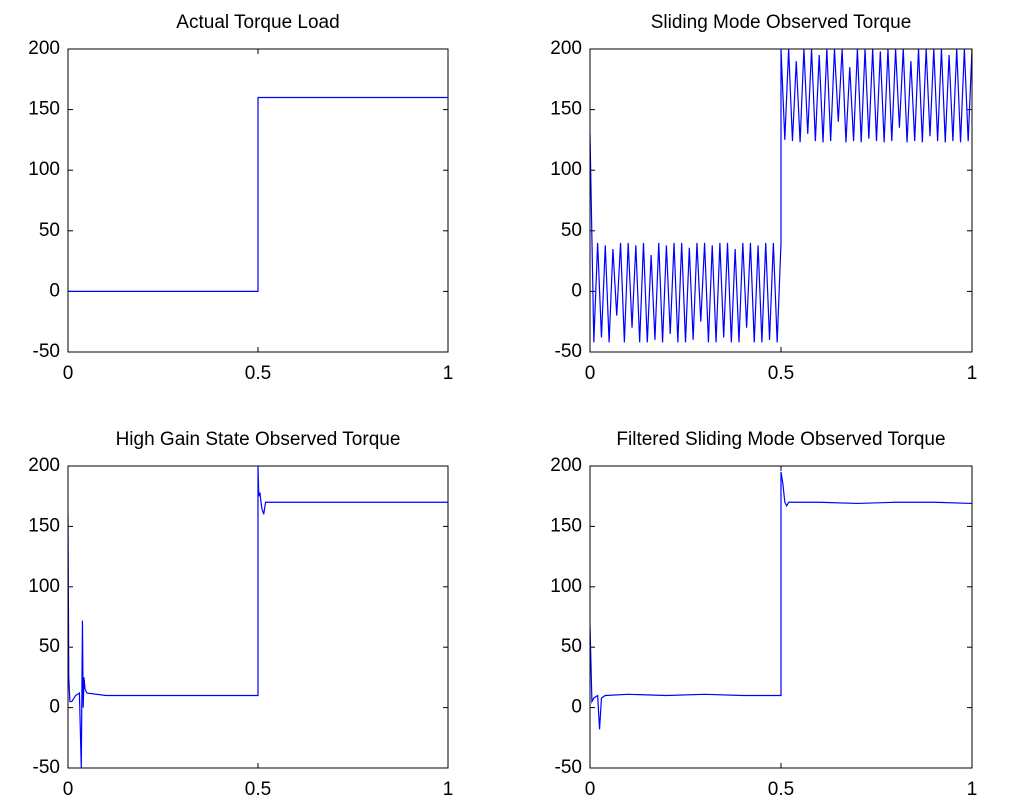 The width and height of the screenshot is (1023, 803). What do you see at coordinates (257, 22) in the screenshot?
I see `subplot-title: Actual Torque Load` at bounding box center [257, 22].